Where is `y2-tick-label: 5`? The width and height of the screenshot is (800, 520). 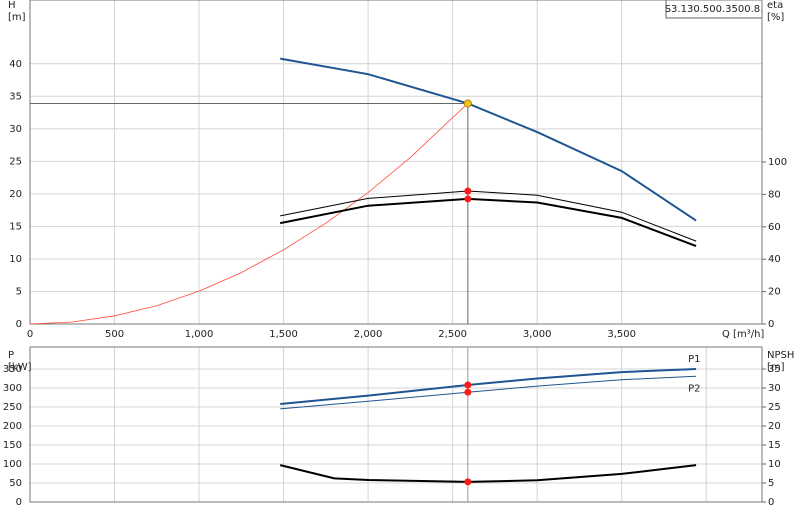 y2-tick-label: 5 is located at coordinates (771, 483).